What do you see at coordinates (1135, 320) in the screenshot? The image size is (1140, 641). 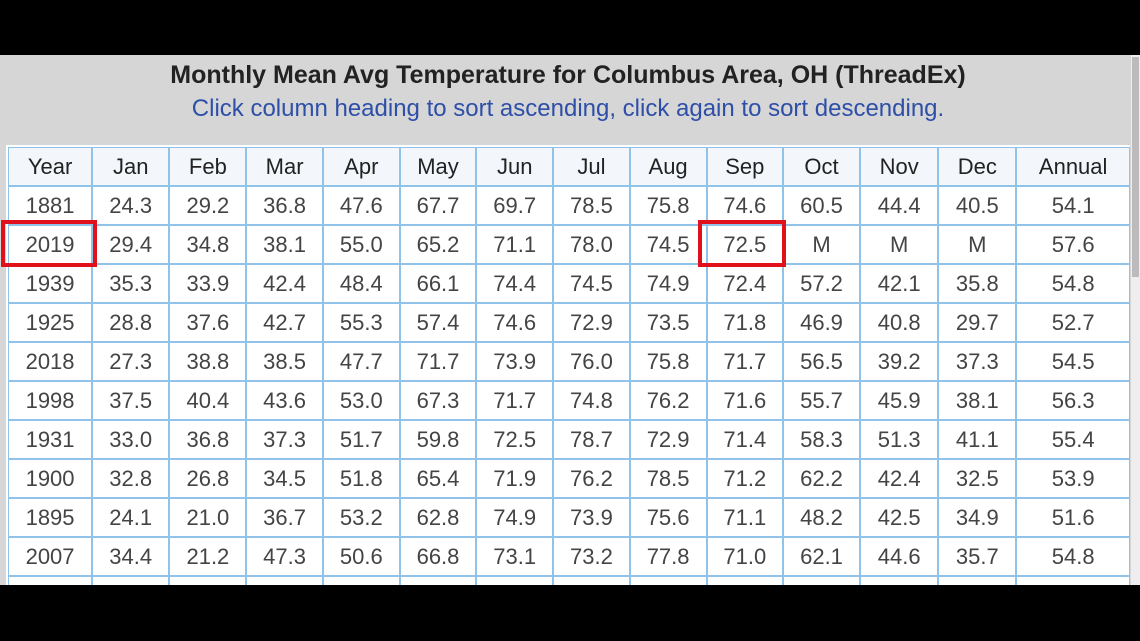 I see `scrollbar` at bounding box center [1135, 320].